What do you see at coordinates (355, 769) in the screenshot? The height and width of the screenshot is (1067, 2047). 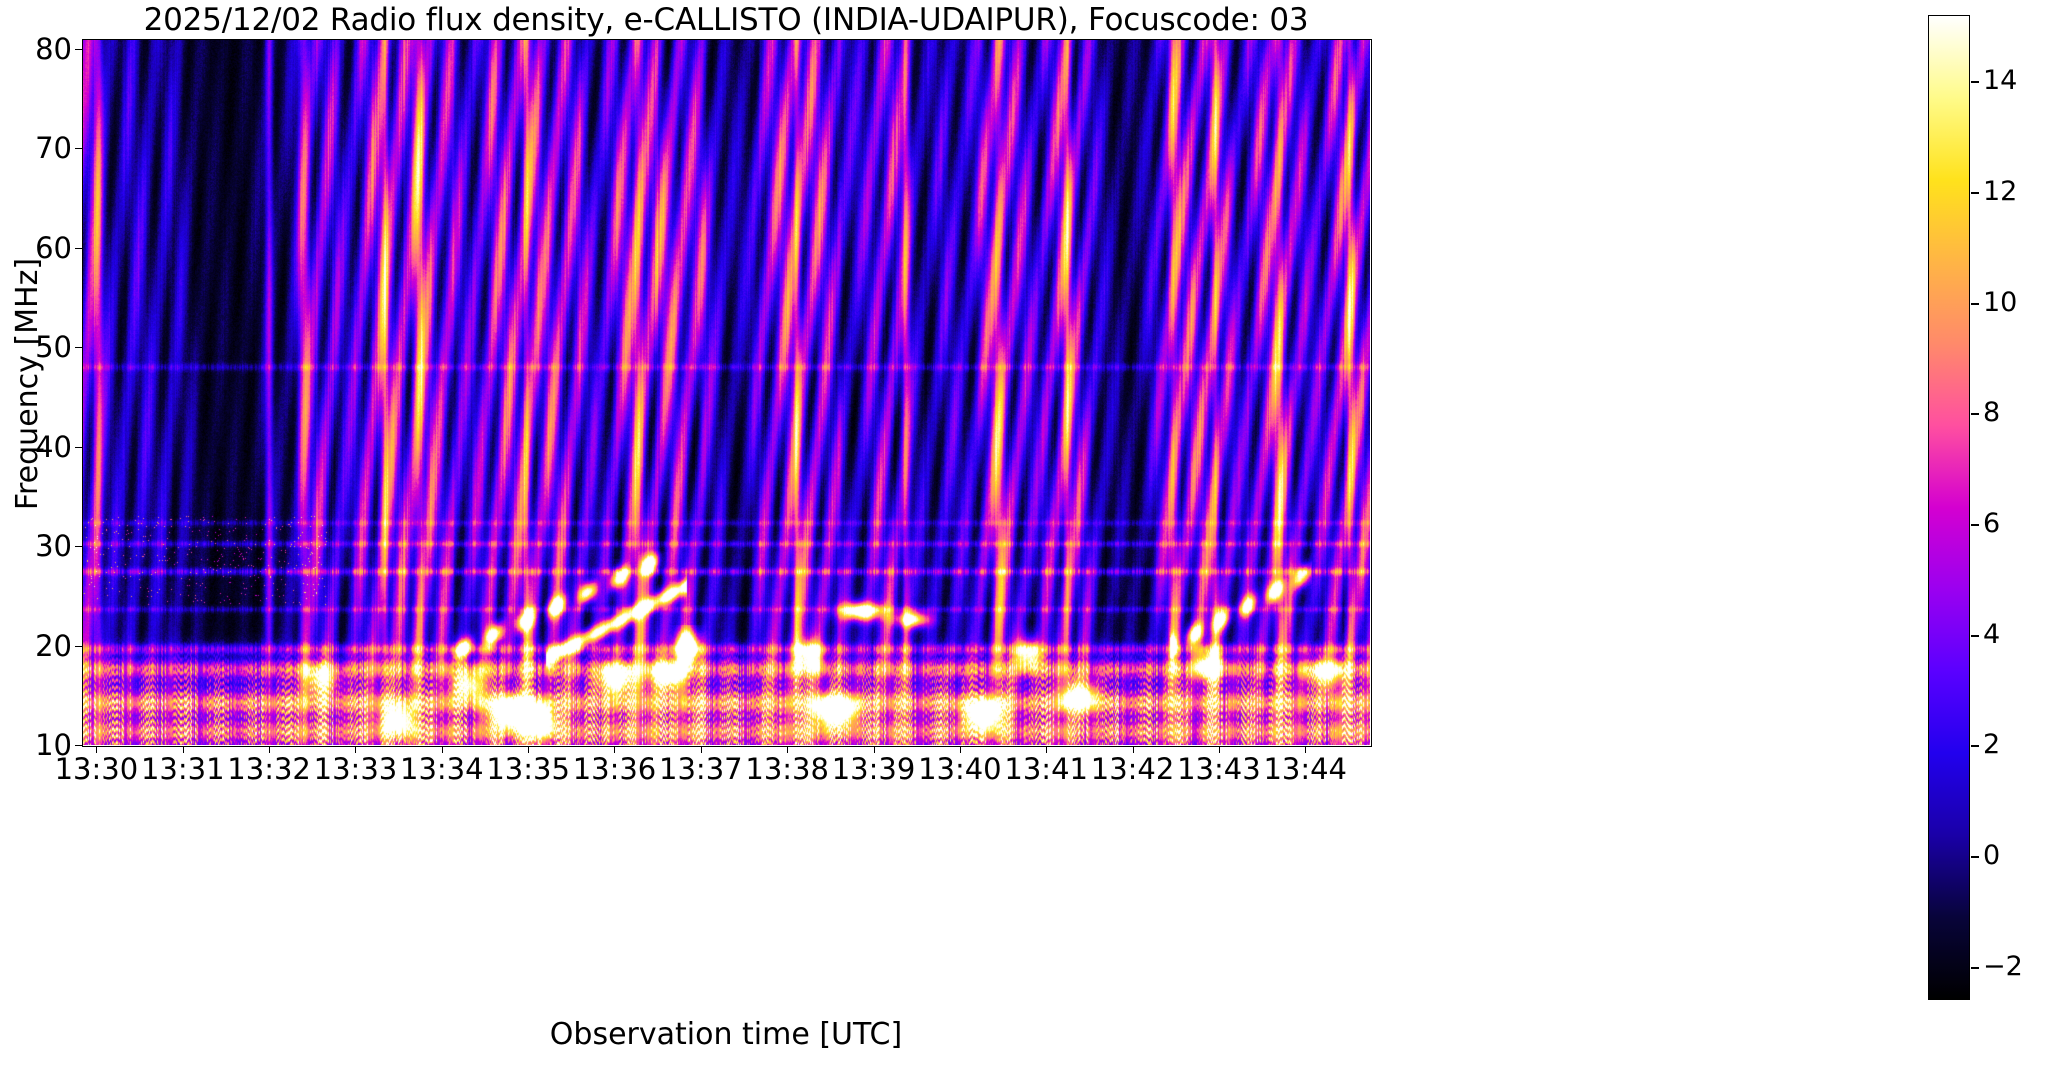 I see `x-tick-label: 13:33` at bounding box center [355, 769].